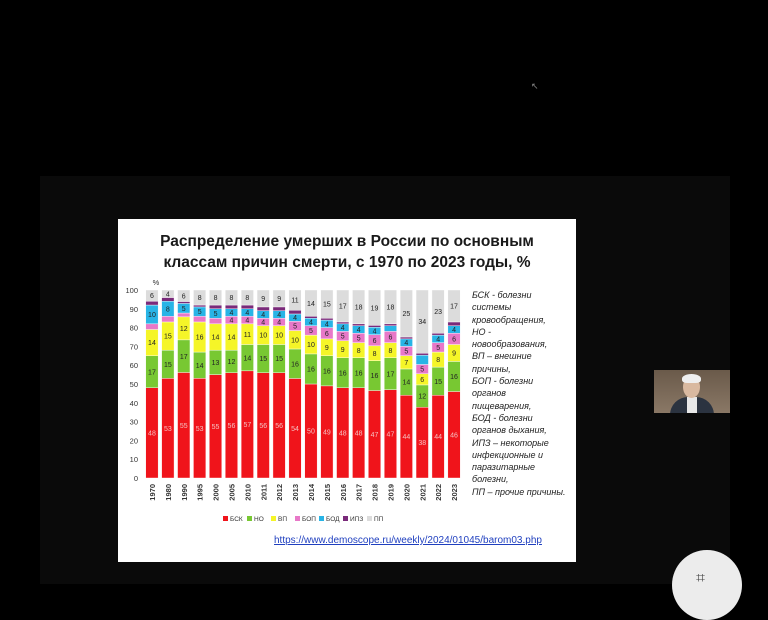 This screenshot has width=768, height=620. I want to click on data-label: 14, so click(216, 338).